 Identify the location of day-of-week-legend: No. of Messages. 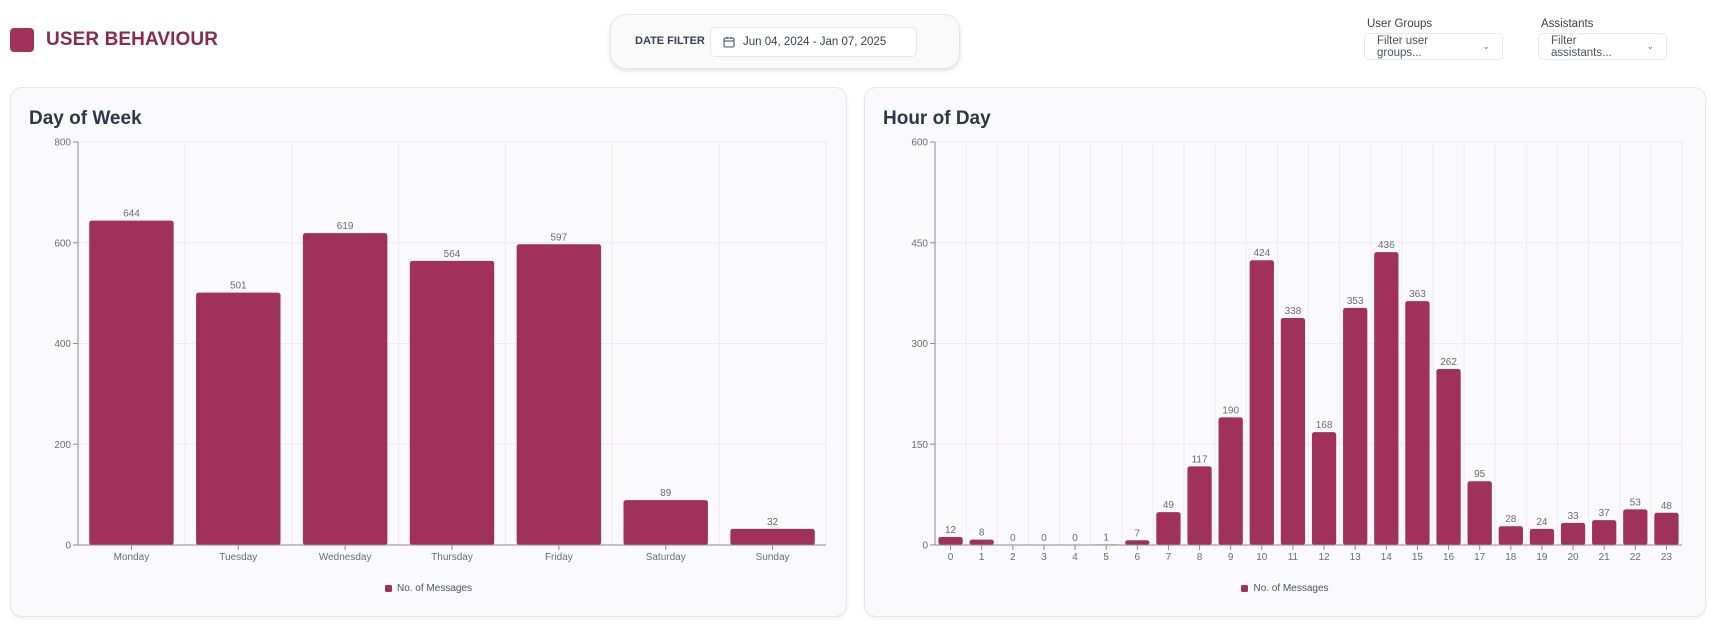
(428, 588).